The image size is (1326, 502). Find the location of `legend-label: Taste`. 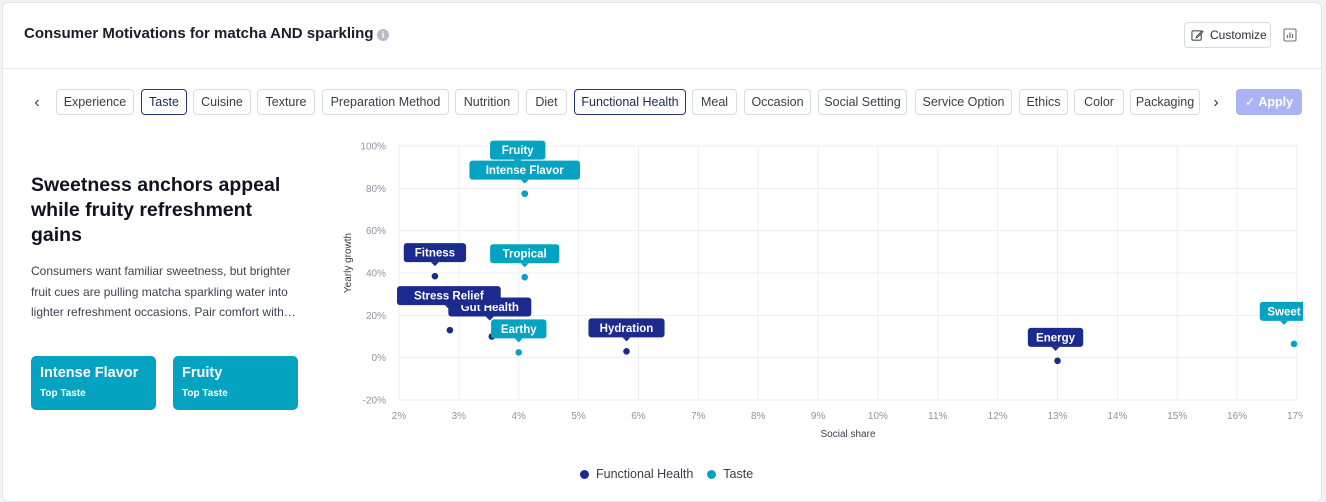

legend-label: Taste is located at coordinates (738, 474).